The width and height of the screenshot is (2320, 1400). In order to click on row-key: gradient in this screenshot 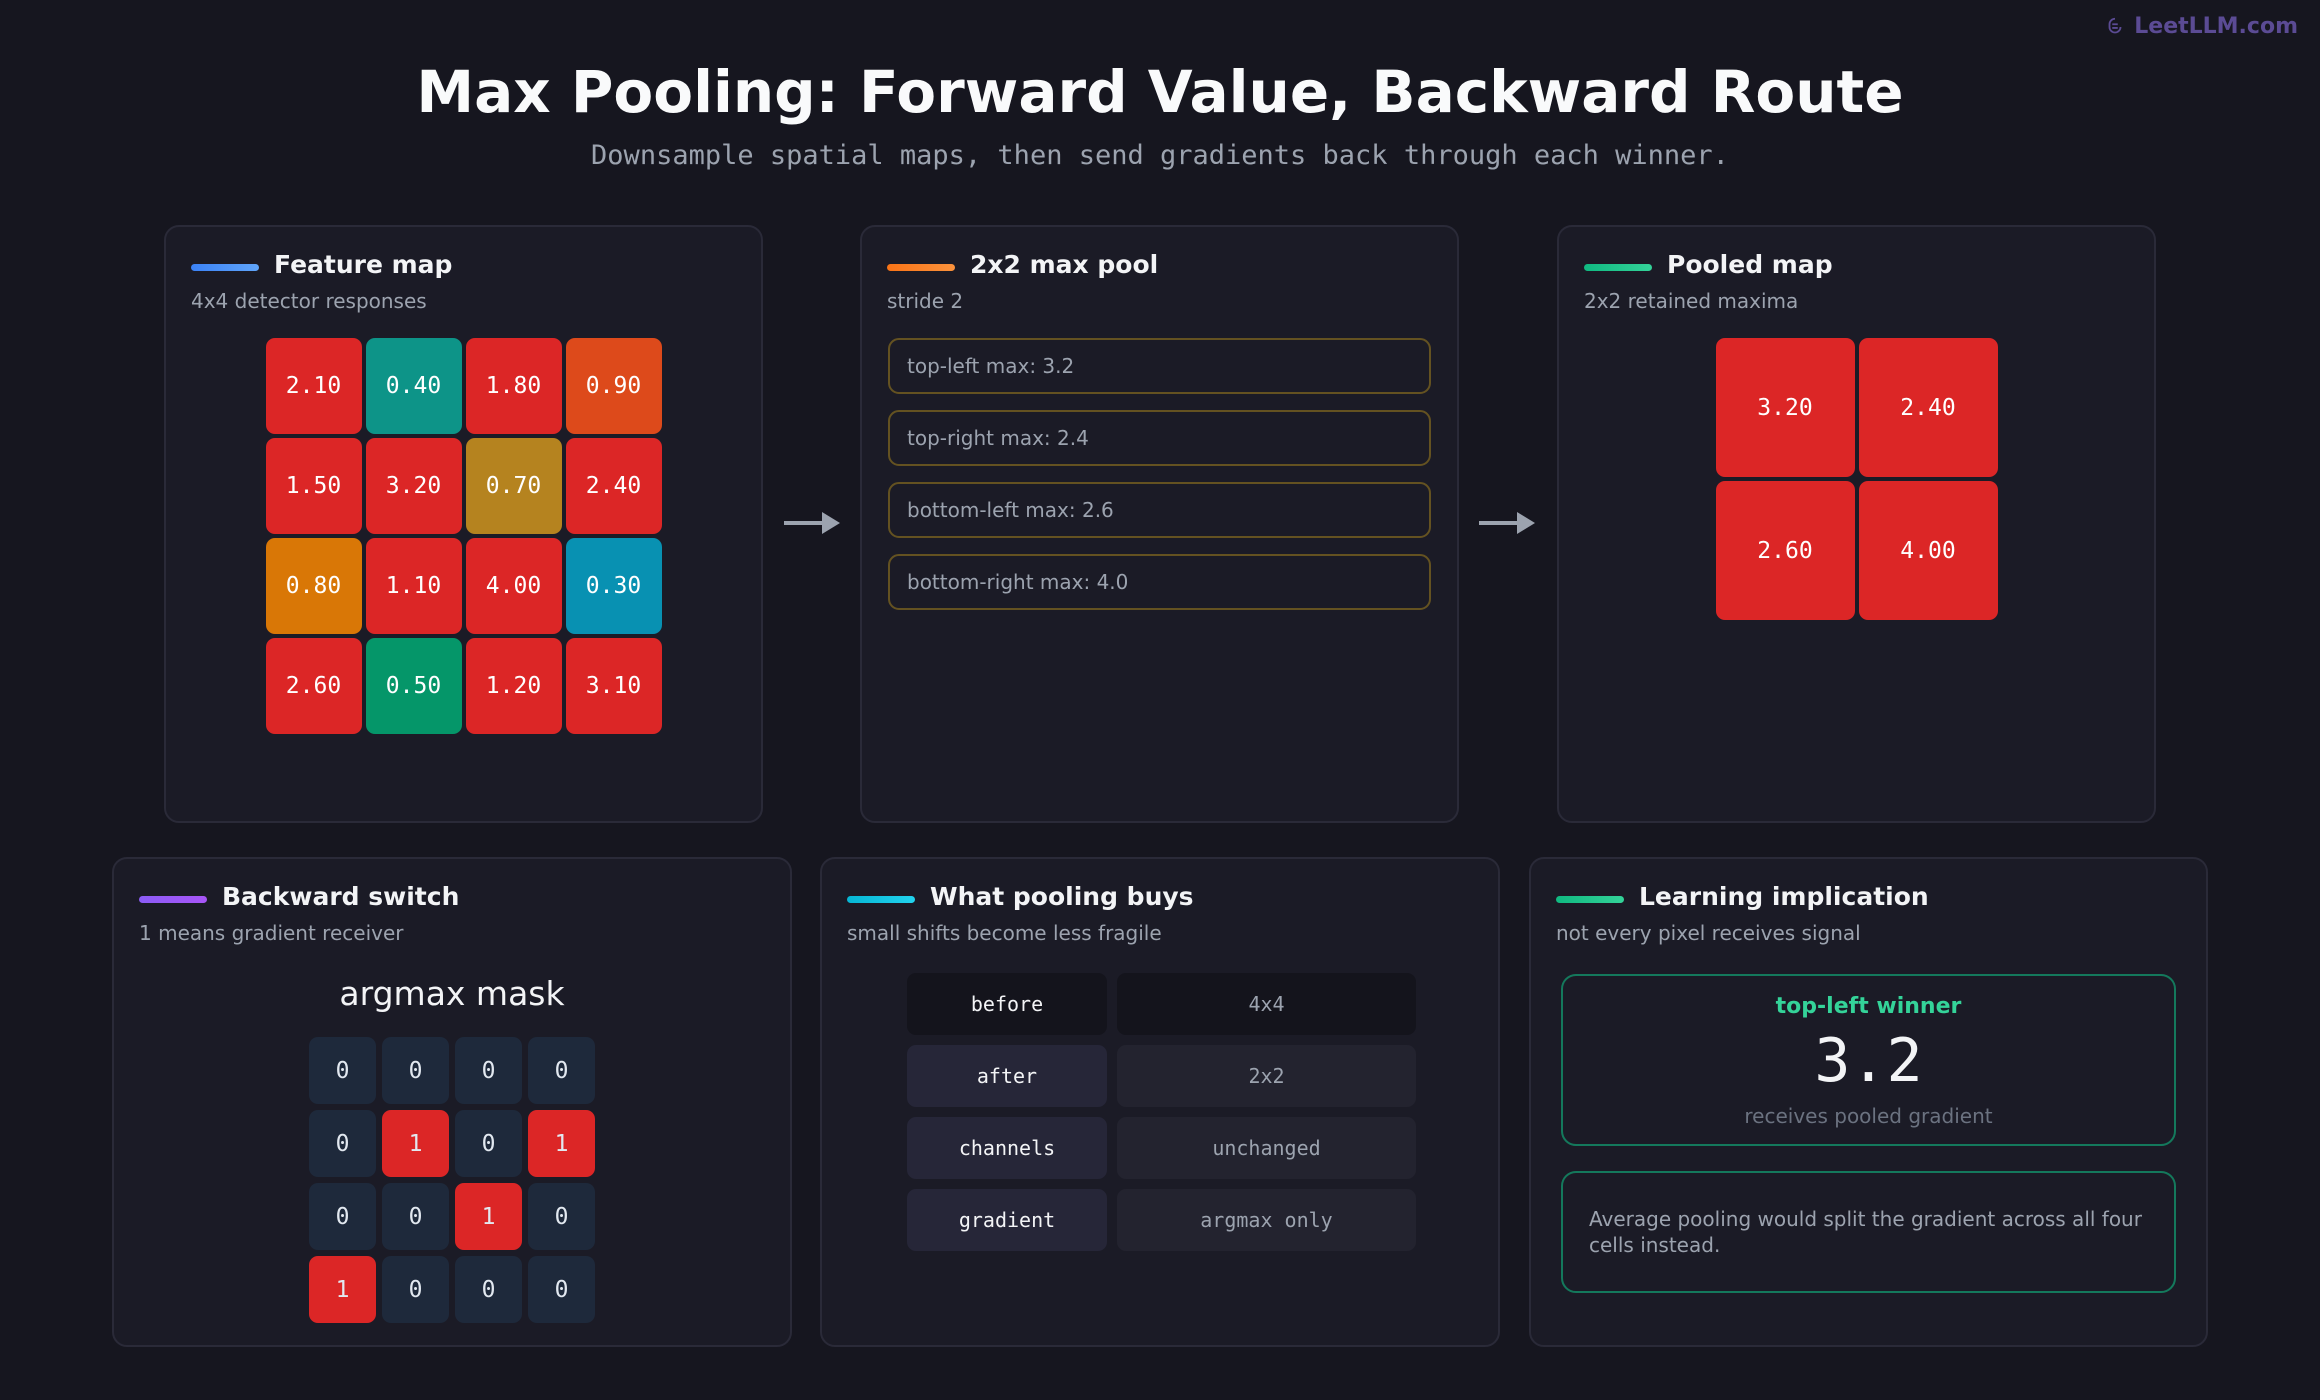, I will do `click(1007, 1220)`.